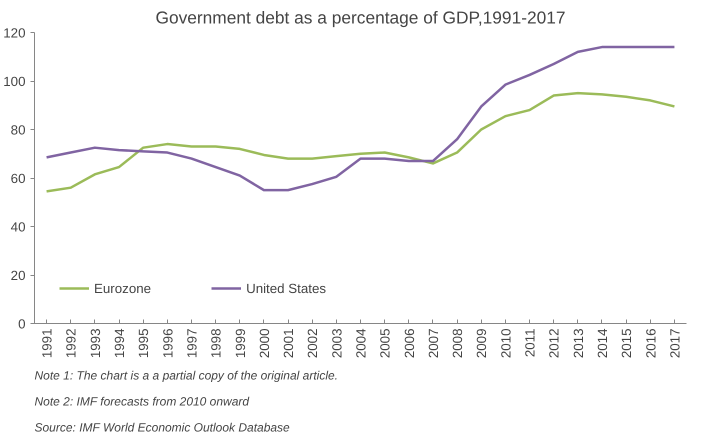 This screenshot has height=439, width=701. What do you see at coordinates (360, 18) in the screenshot?
I see `chart-title: Government debt as a percentage of GDP,1991-2017` at bounding box center [360, 18].